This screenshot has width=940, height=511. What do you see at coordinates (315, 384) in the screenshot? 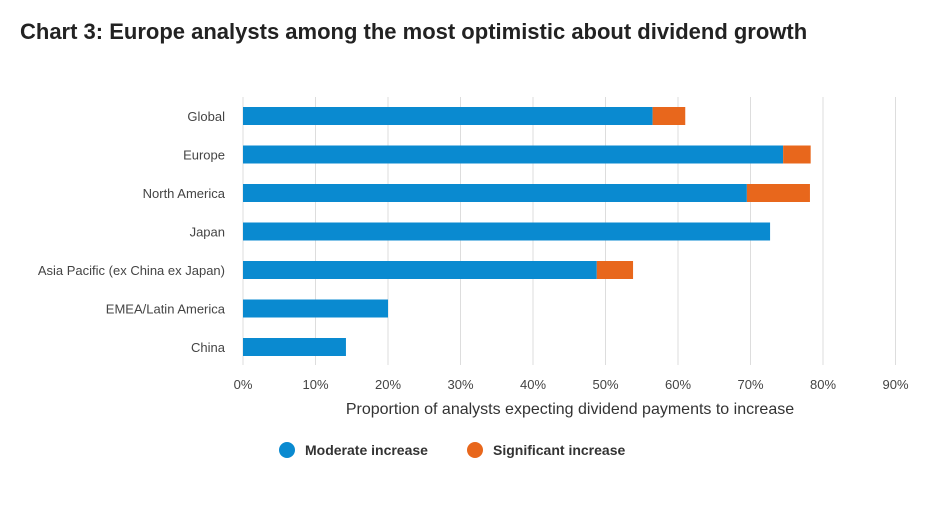
I see `tick-label: 10%` at bounding box center [315, 384].